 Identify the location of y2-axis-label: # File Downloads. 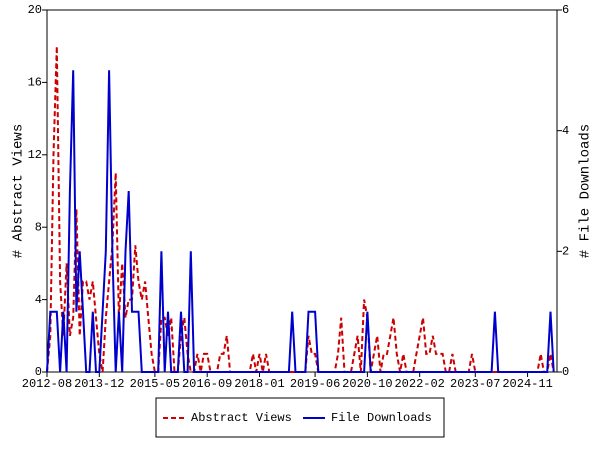
(586, 191).